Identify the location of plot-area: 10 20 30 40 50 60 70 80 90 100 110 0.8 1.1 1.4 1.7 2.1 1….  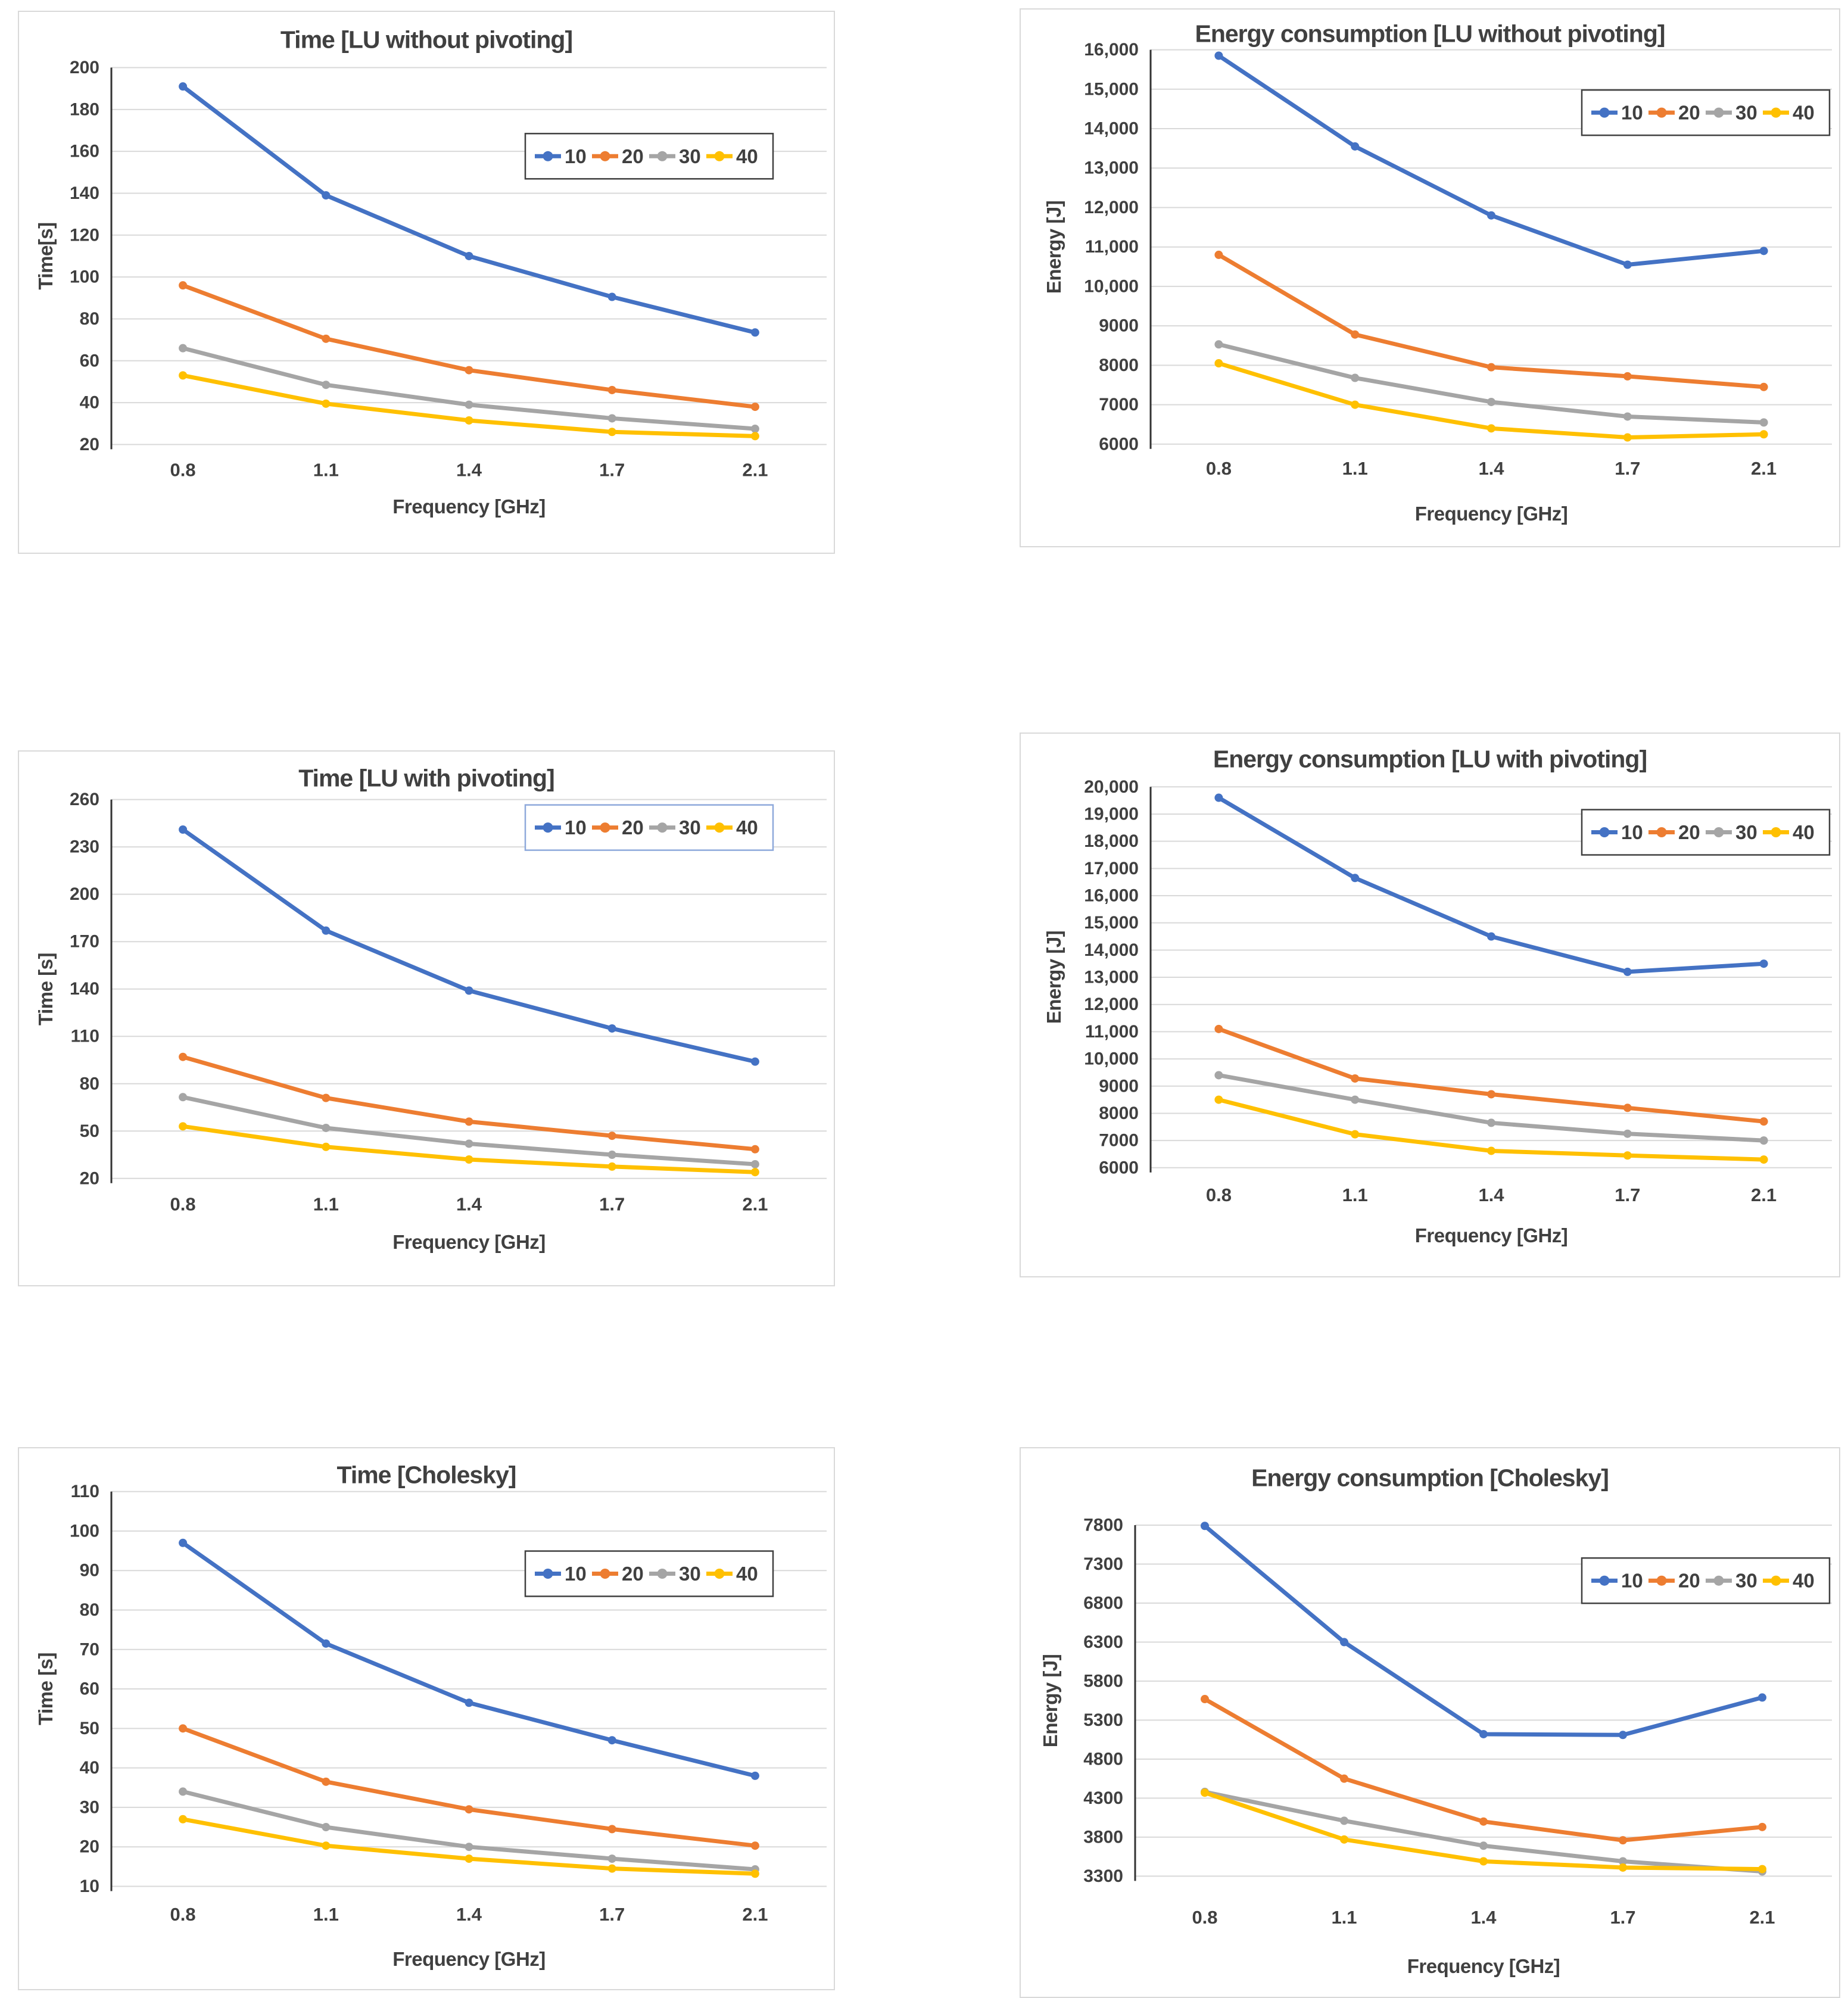
(448, 1703).